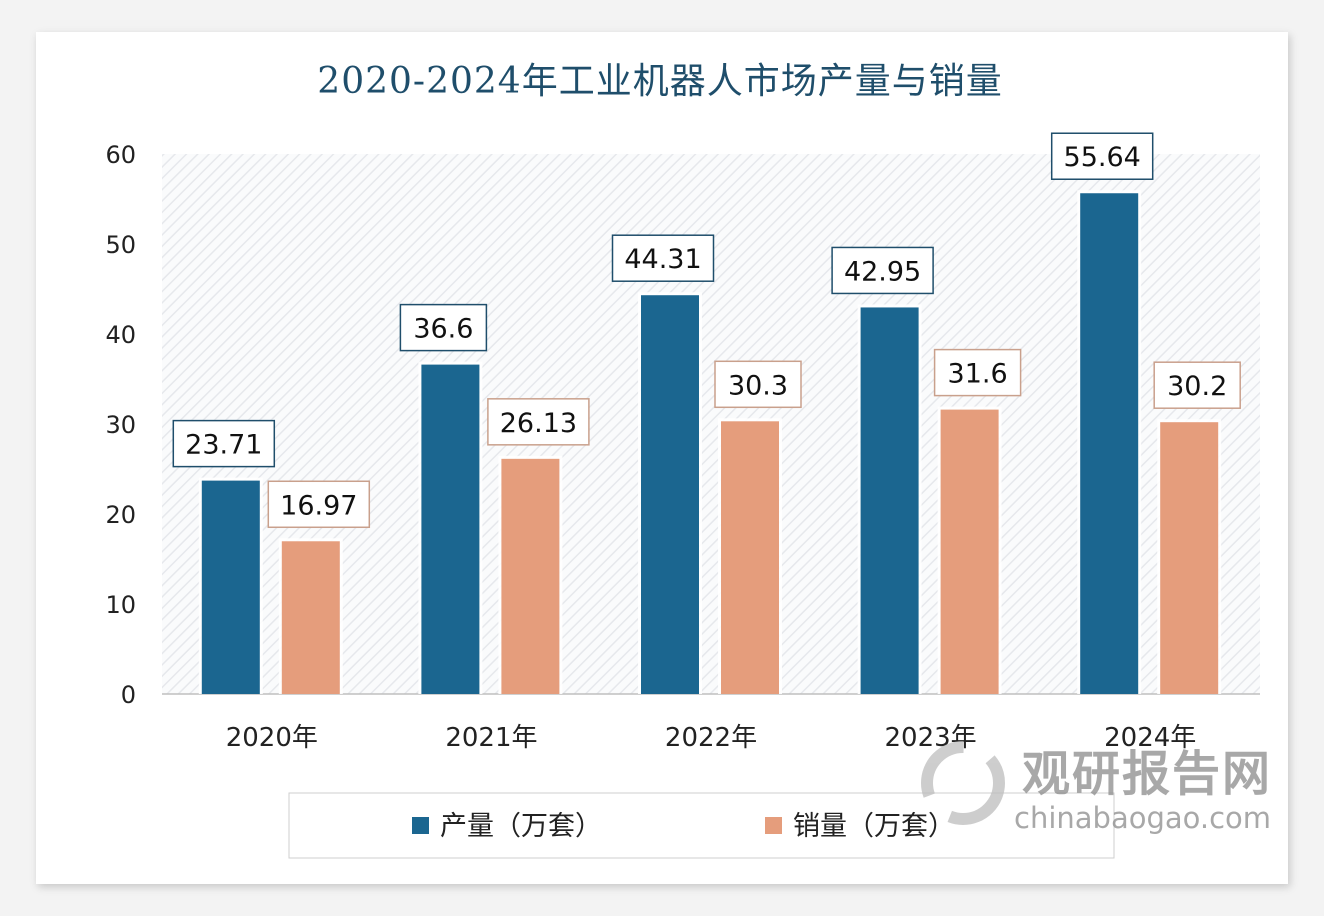 The width and height of the screenshot is (1324, 916). I want to click on watermark-logo: 观研报告网 chinabaogao.com, so click(1096, 788).